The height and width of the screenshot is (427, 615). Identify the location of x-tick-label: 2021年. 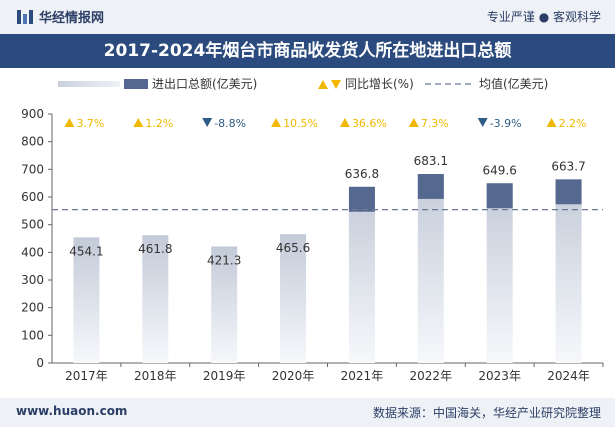
(362, 376).